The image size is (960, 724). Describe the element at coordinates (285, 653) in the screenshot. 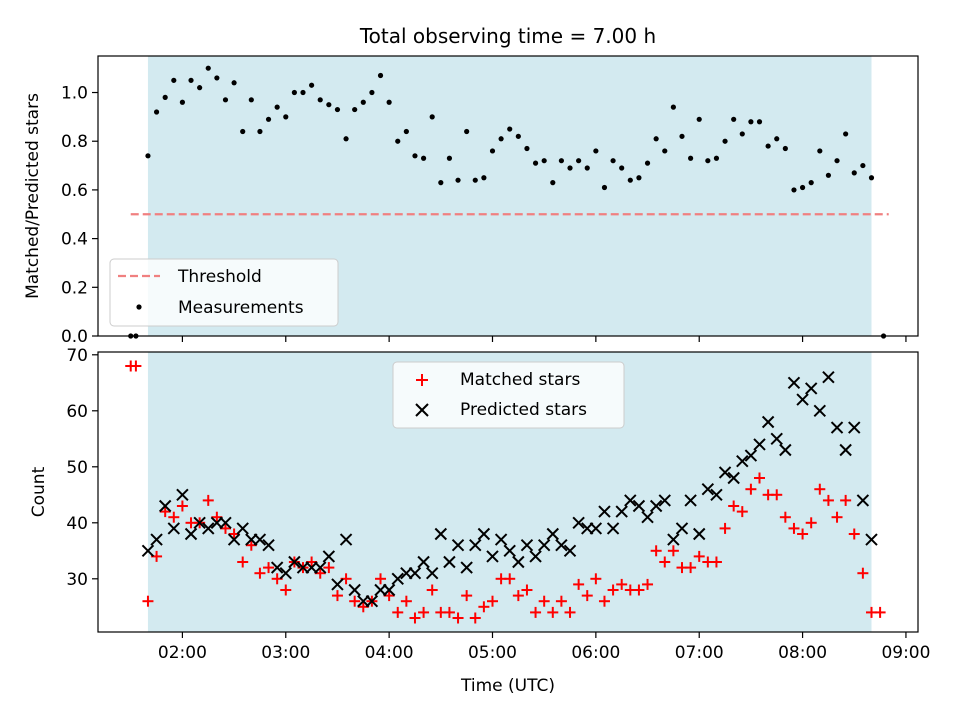

I see `count-x-tick-label: 03:00` at that location.